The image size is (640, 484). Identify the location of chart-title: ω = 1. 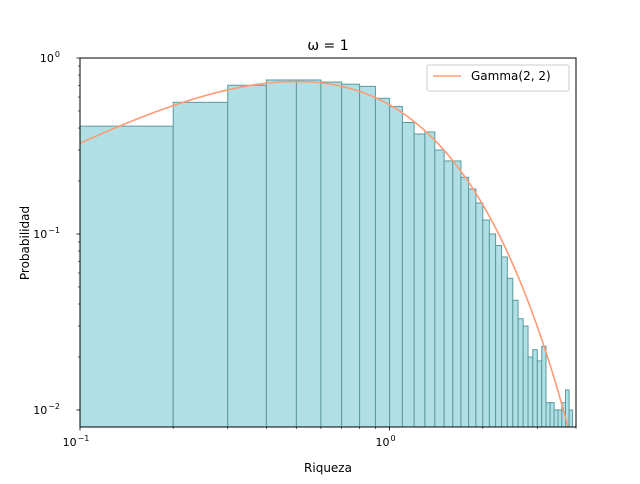
(327, 46).